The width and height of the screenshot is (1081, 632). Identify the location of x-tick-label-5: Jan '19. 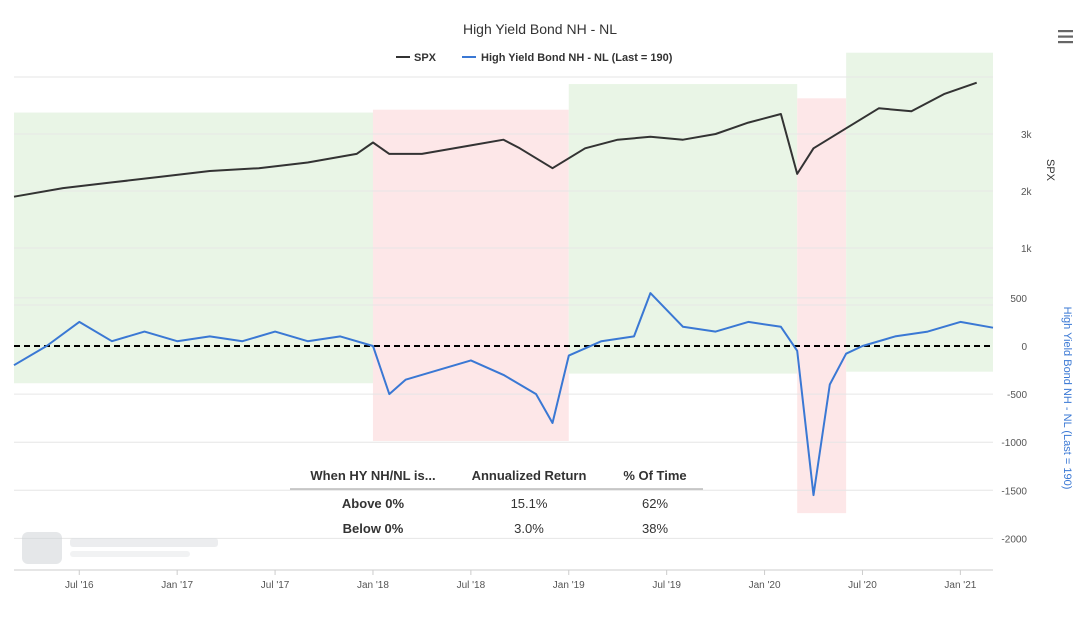
(569, 585).